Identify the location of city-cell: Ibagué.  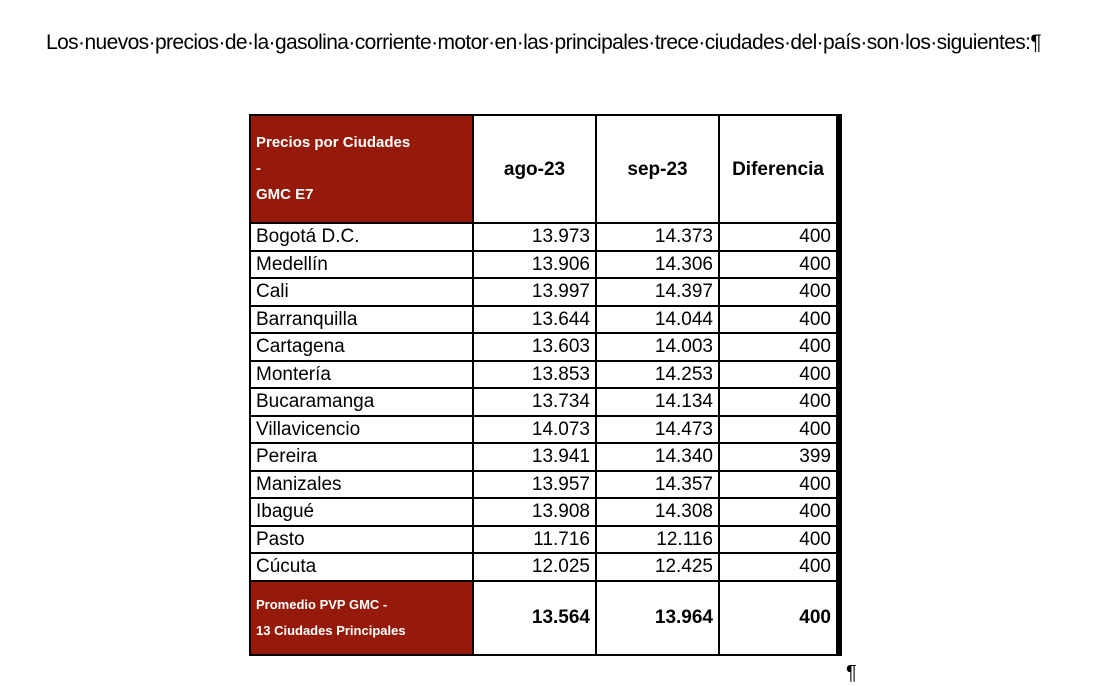
(361, 512).